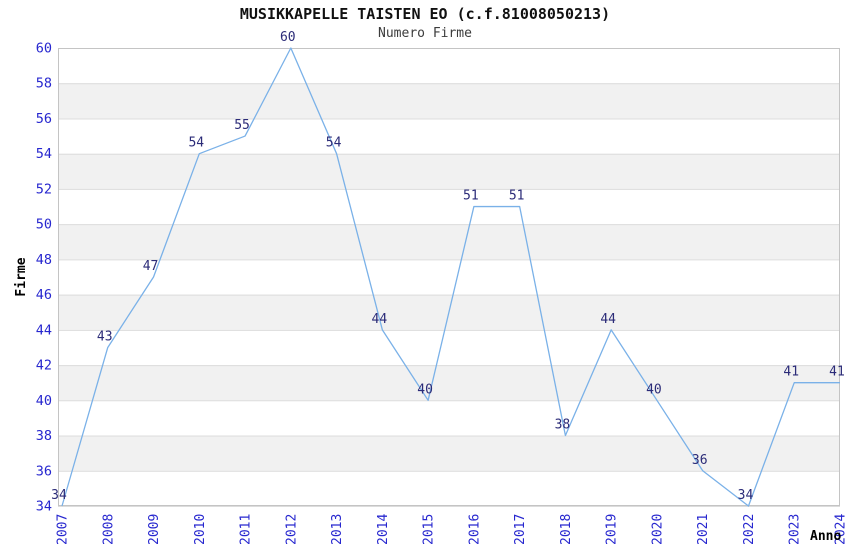 The width and height of the screenshot is (850, 550). I want to click on x-tick-label: 2008, so click(108, 529).